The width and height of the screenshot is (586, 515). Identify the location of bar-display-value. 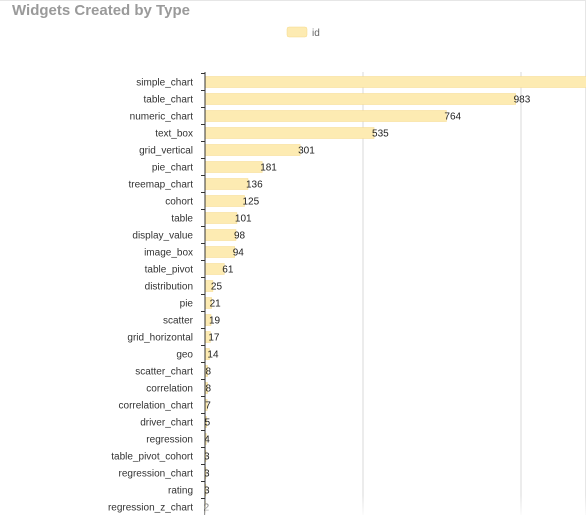
(220, 235).